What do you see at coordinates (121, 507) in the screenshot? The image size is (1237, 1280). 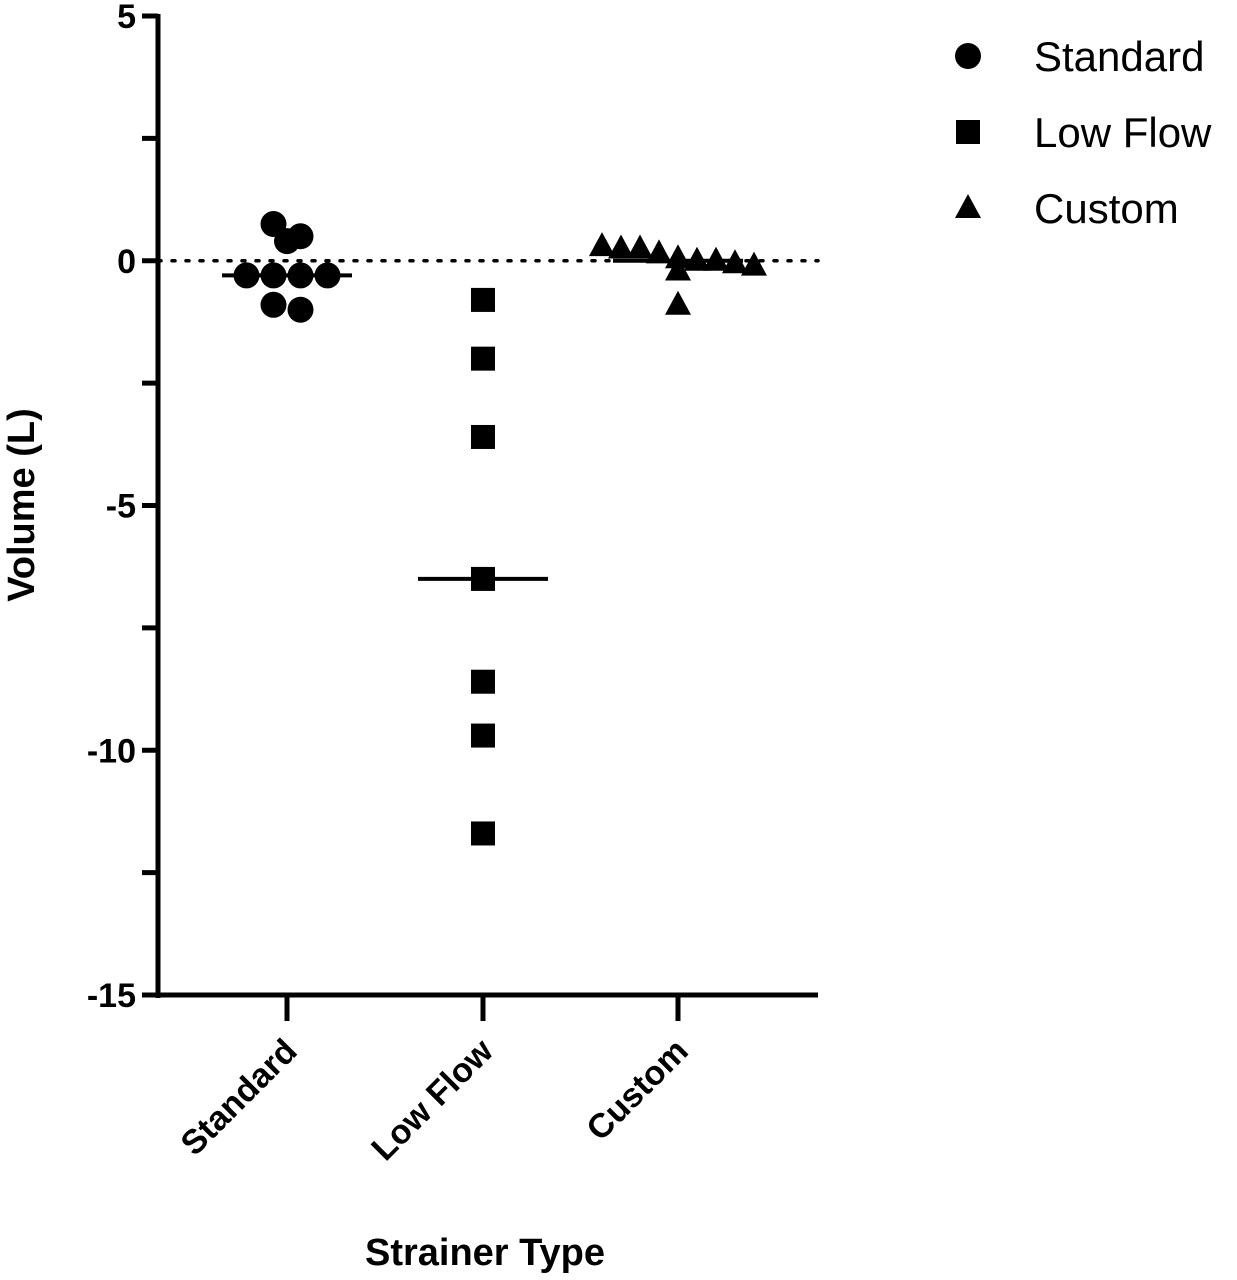 I see `y-tick-label: -5` at bounding box center [121, 507].